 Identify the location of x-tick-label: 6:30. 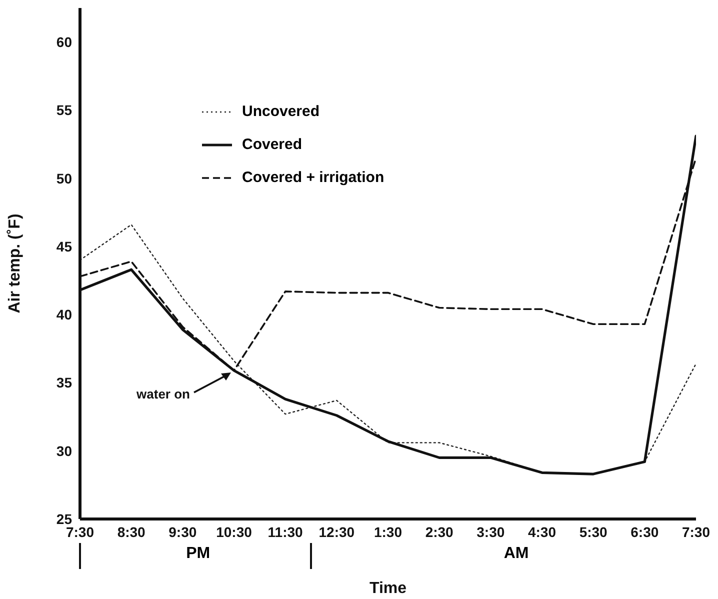
(644, 532).